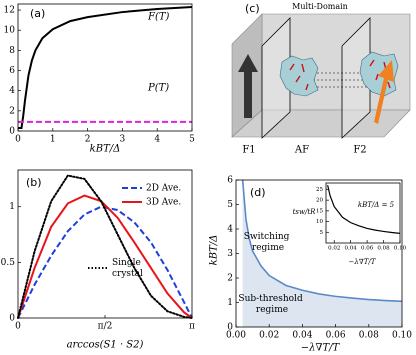  I want to click on panel-label: (b), so click(34, 182).